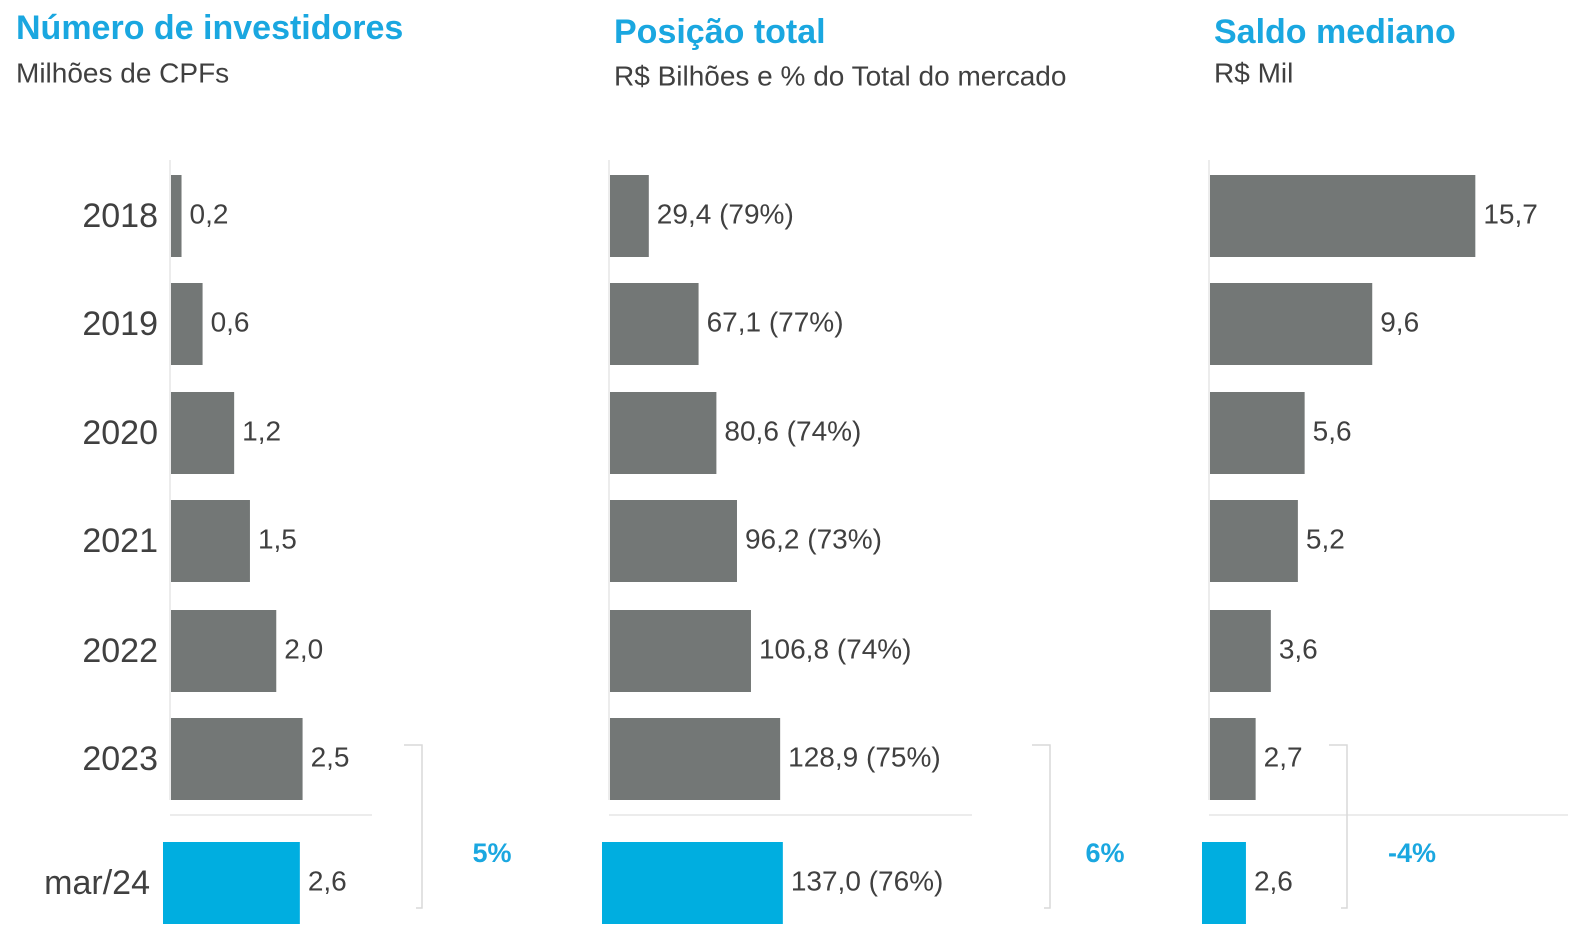  I want to click on category-label: 2022, so click(120, 651).